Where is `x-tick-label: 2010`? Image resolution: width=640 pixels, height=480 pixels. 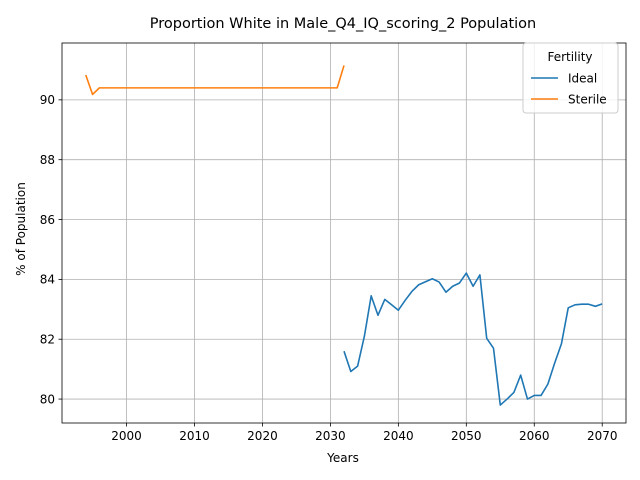
x-tick-label: 2010 is located at coordinates (194, 436).